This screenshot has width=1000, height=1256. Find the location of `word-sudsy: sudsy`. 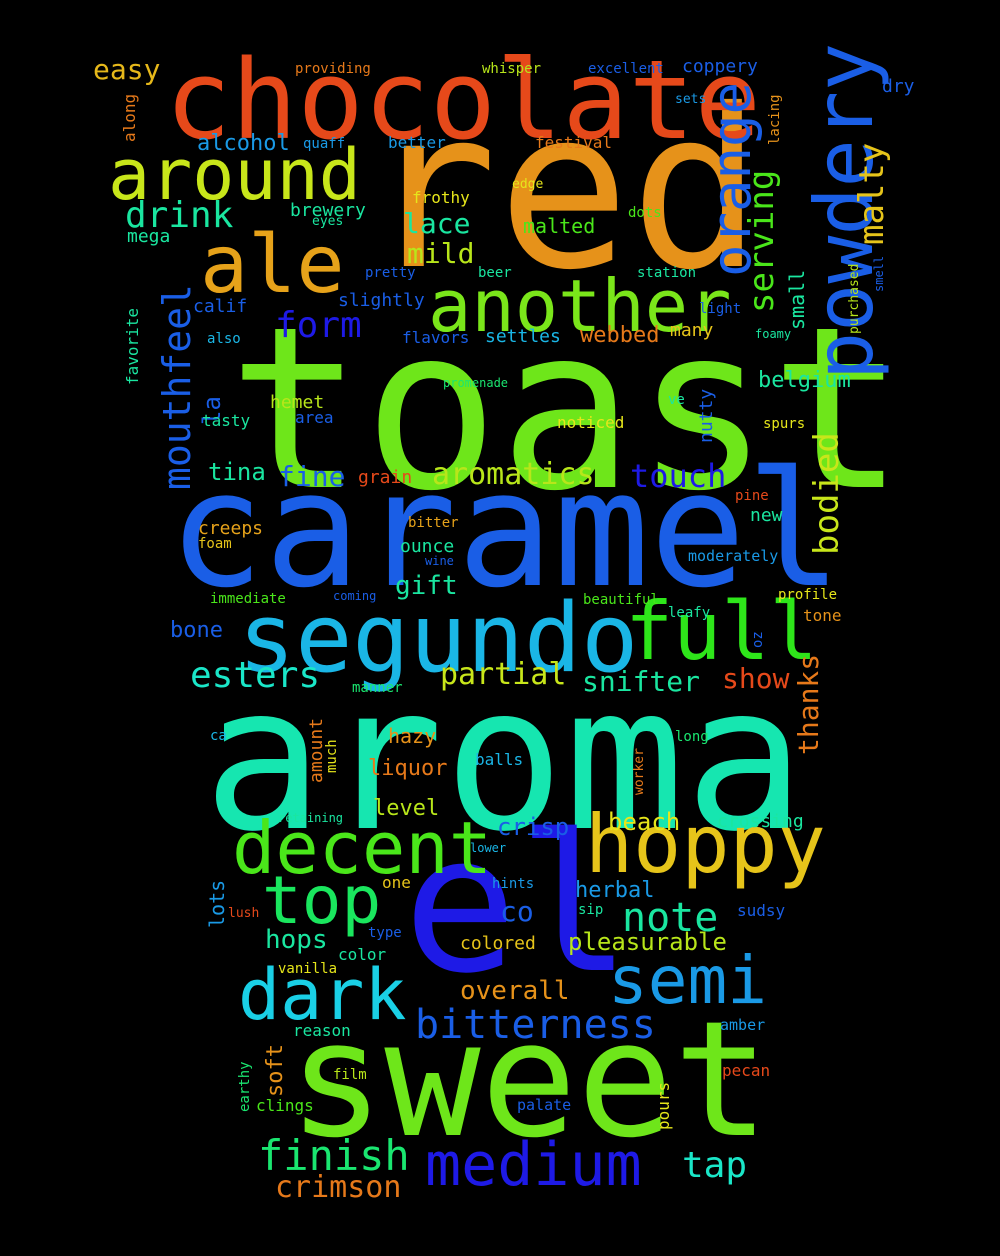

word-sudsy: sudsy is located at coordinates (761, 910).